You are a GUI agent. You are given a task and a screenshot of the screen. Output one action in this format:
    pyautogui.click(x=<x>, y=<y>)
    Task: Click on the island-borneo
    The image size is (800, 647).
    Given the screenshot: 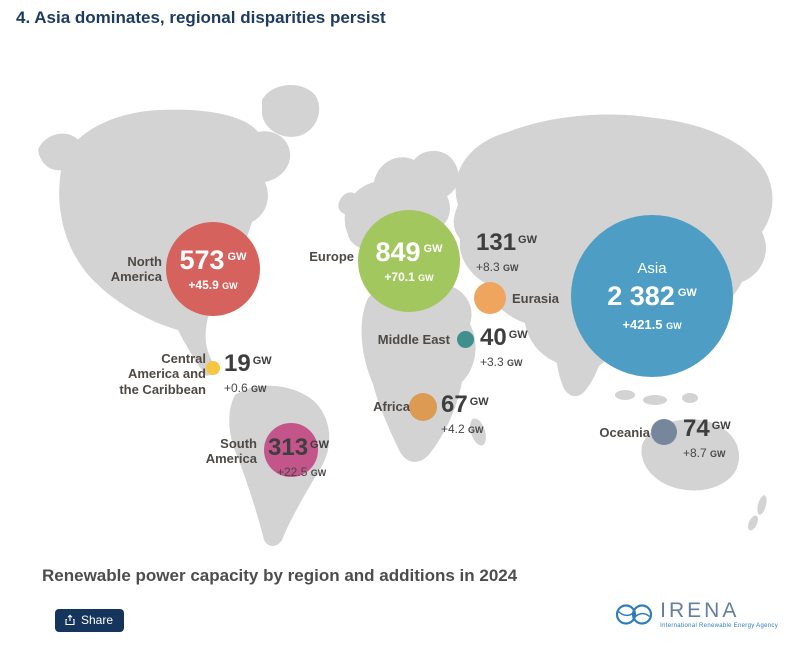 What is the action you would take?
    pyautogui.click(x=655, y=400)
    